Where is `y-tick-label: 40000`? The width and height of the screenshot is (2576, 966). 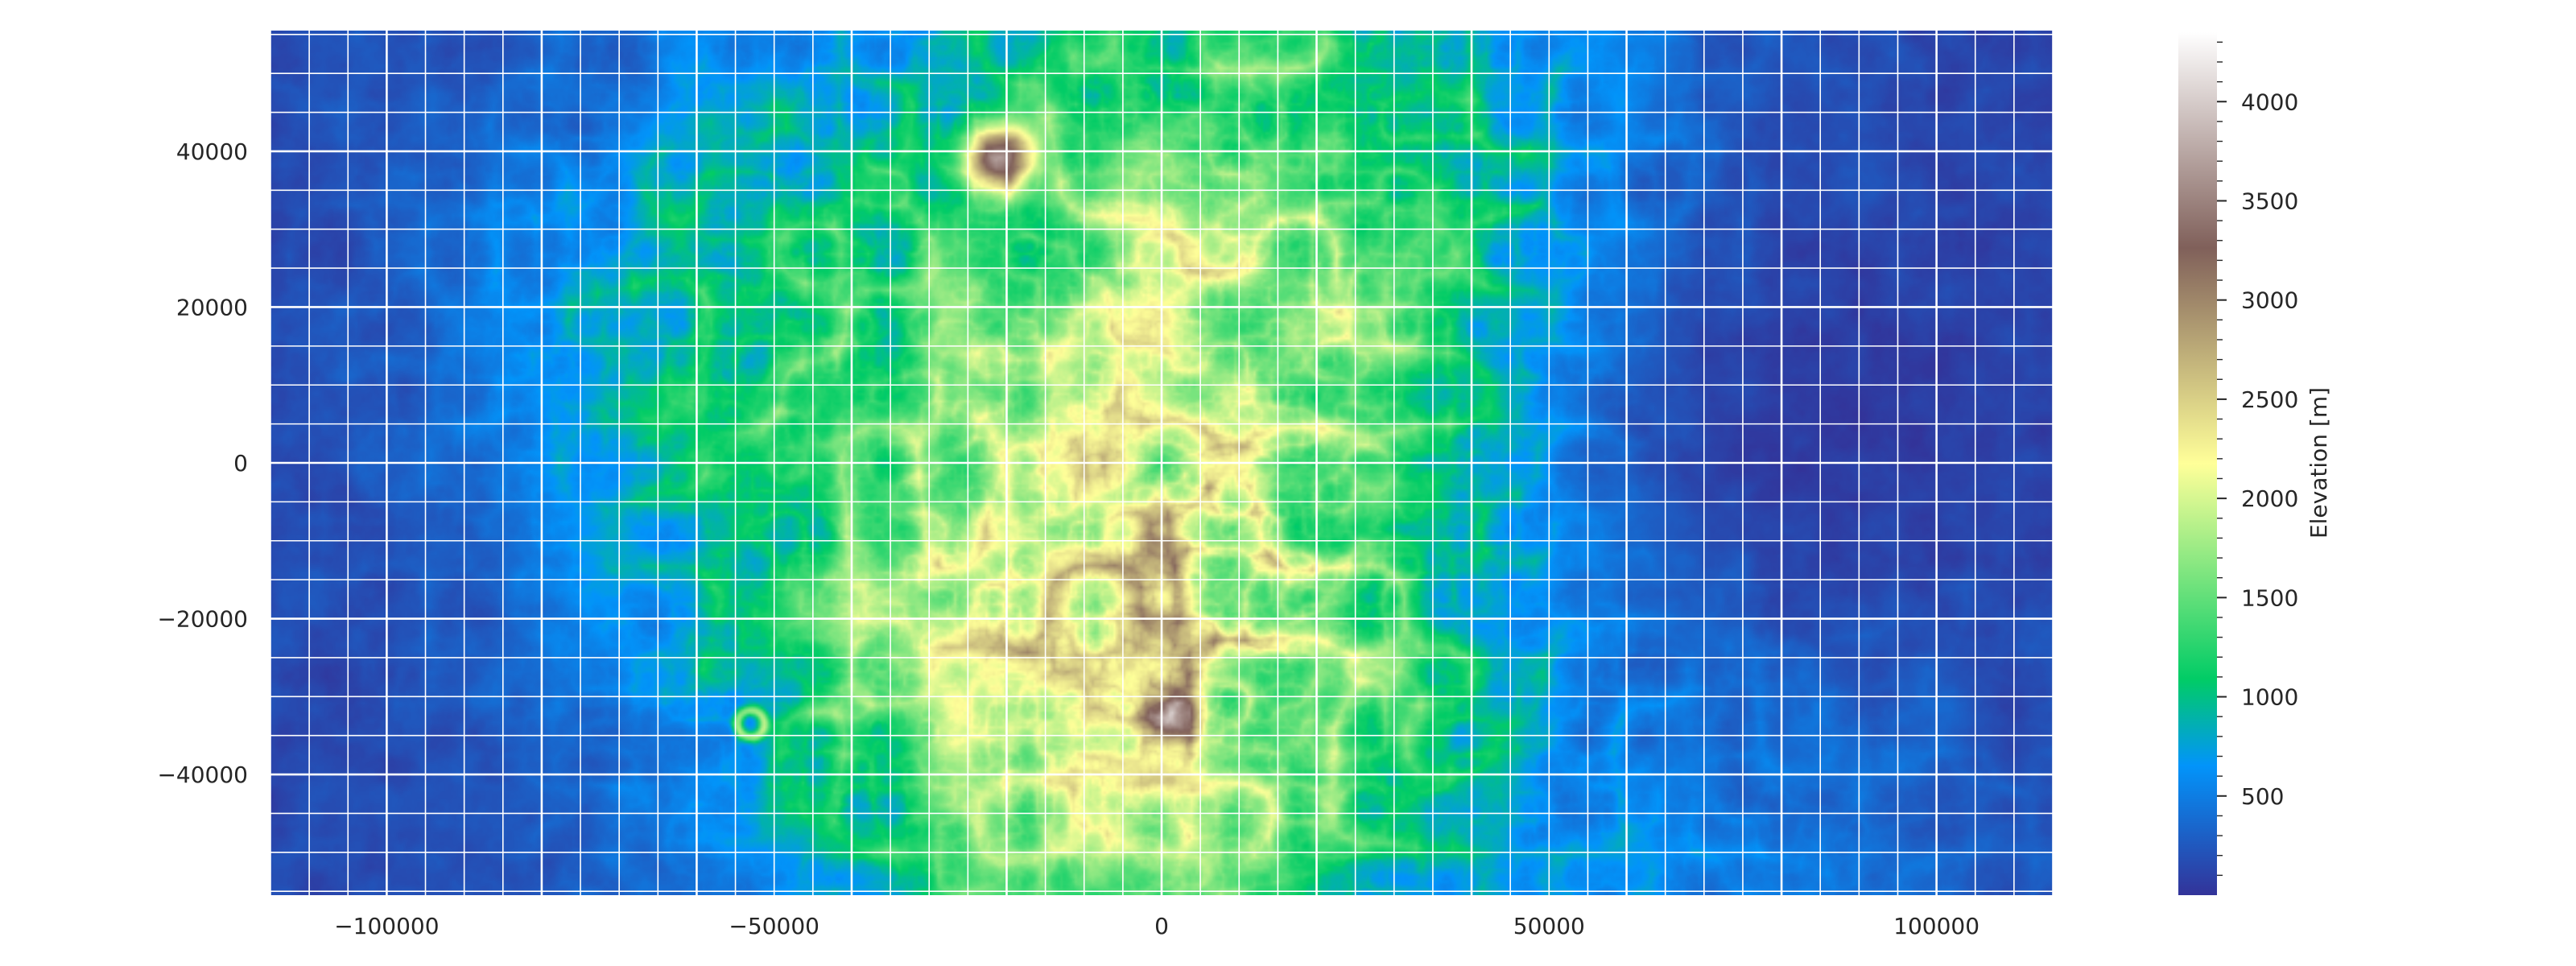 y-tick-label: 40000 is located at coordinates (212, 151).